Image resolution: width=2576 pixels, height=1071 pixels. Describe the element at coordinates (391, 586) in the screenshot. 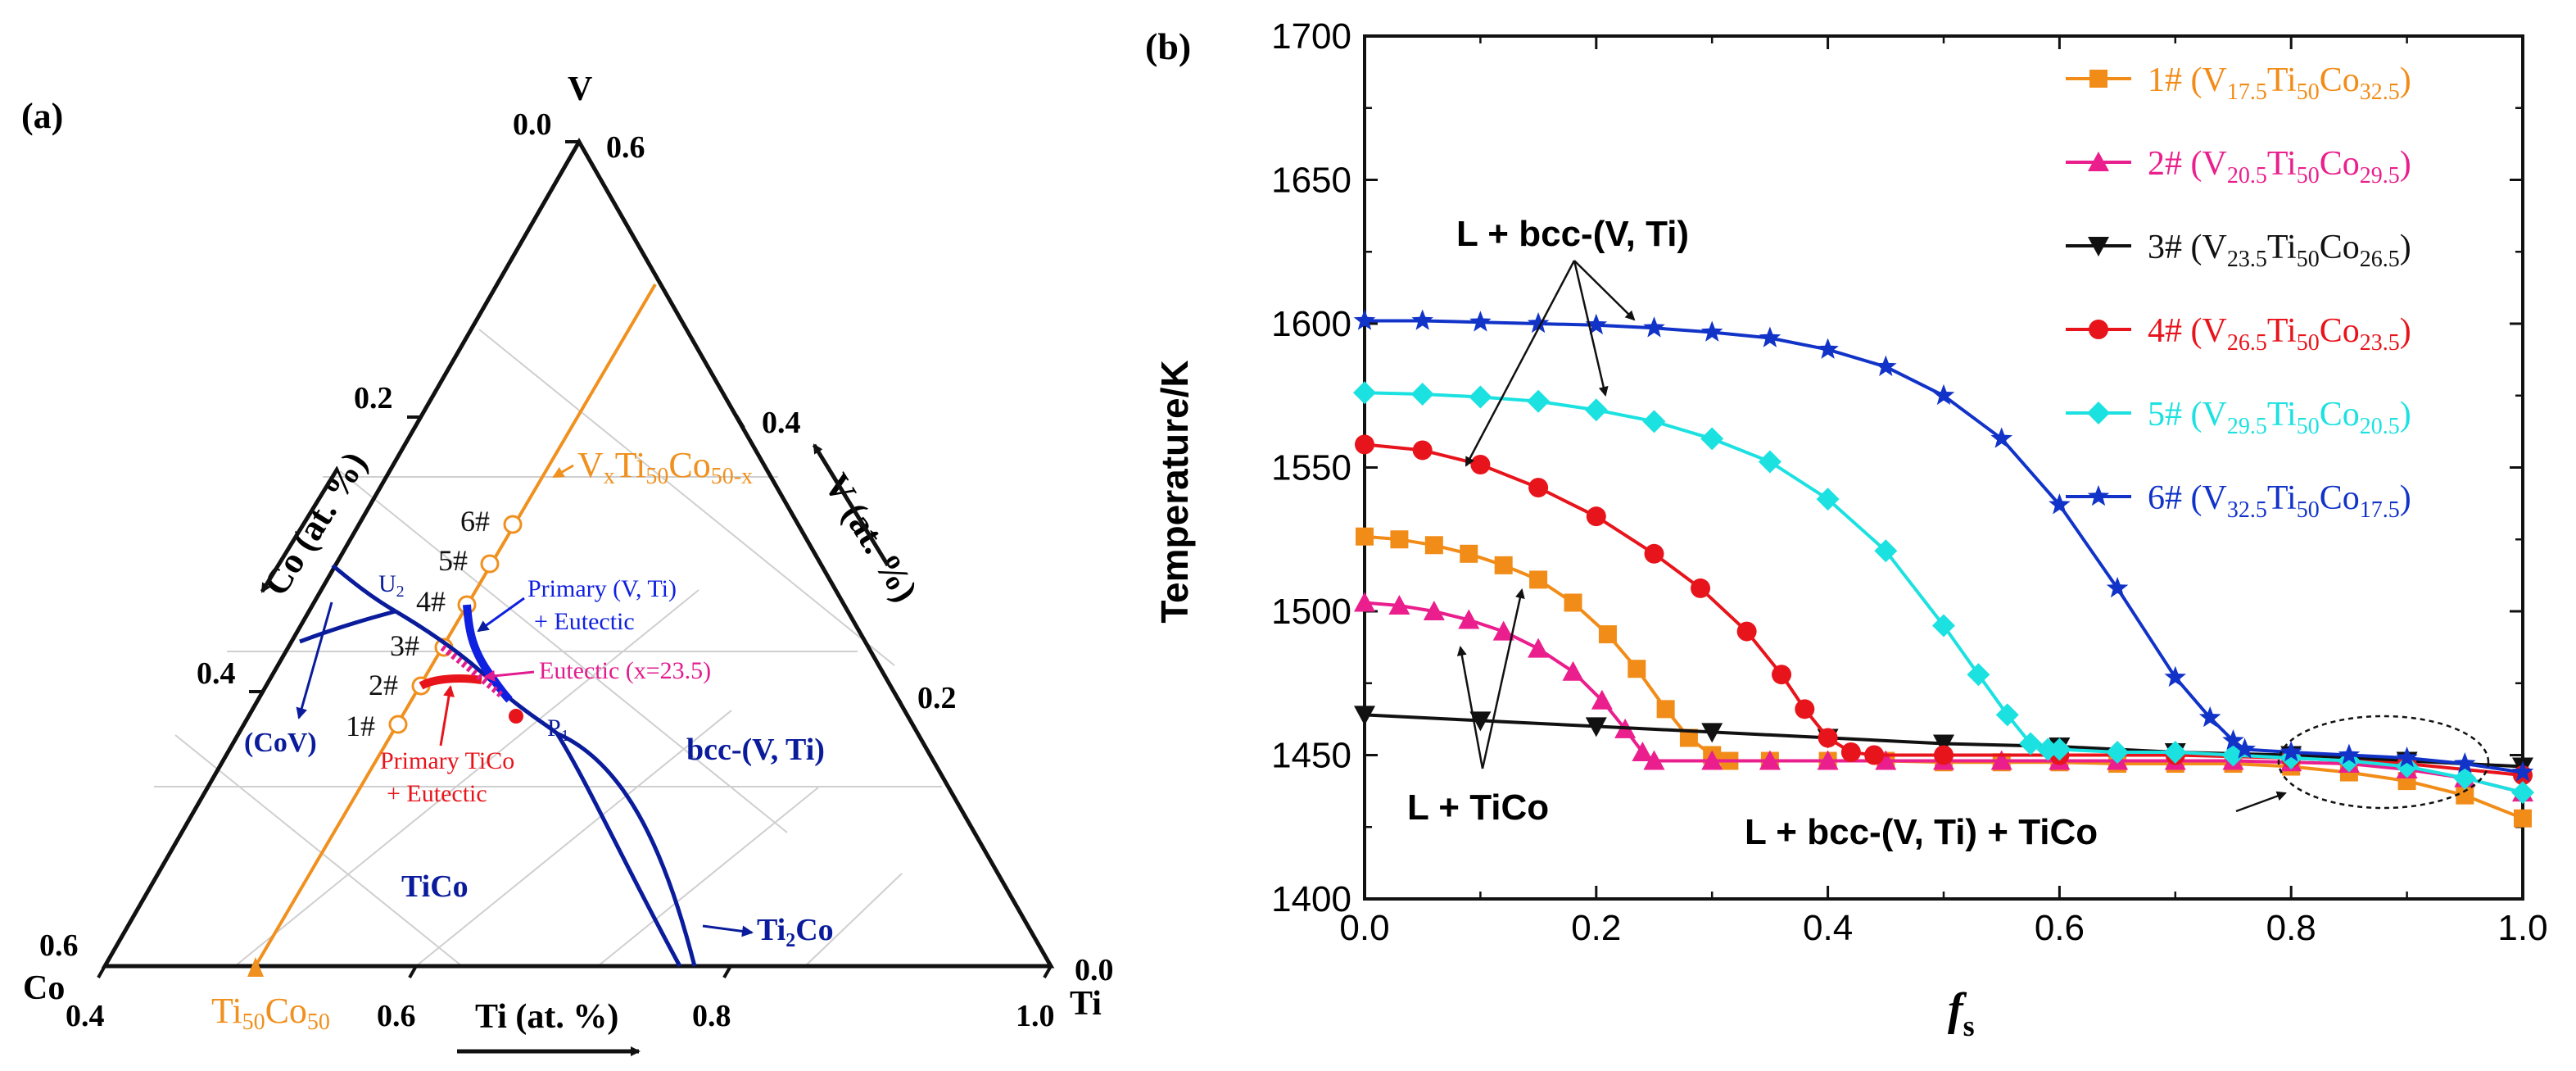

I see `point-u2-label: U2` at that location.